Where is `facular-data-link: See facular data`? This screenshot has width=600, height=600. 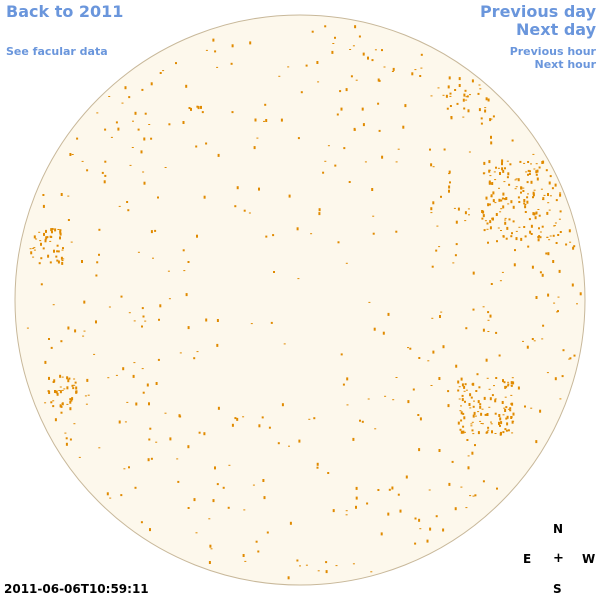
facular-data-link: See facular data is located at coordinates (57, 51).